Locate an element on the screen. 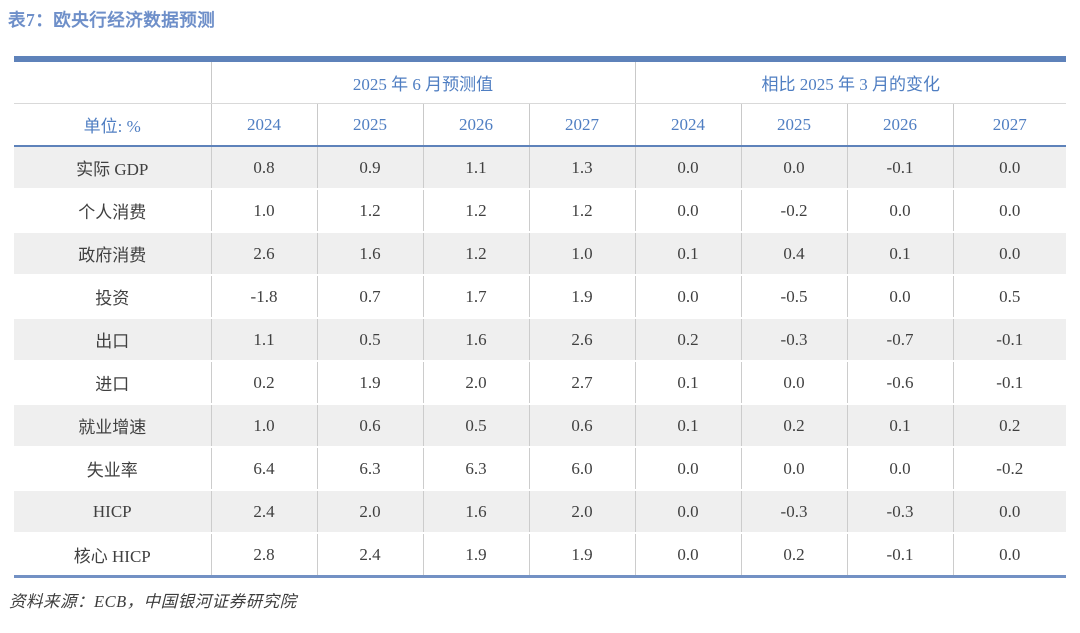 This screenshot has width=1080, height=633. table-row: 个人消费 1.0 1.2 1.2 1.2 0.0 -0.2 0.0 0.0 is located at coordinates (540, 211).